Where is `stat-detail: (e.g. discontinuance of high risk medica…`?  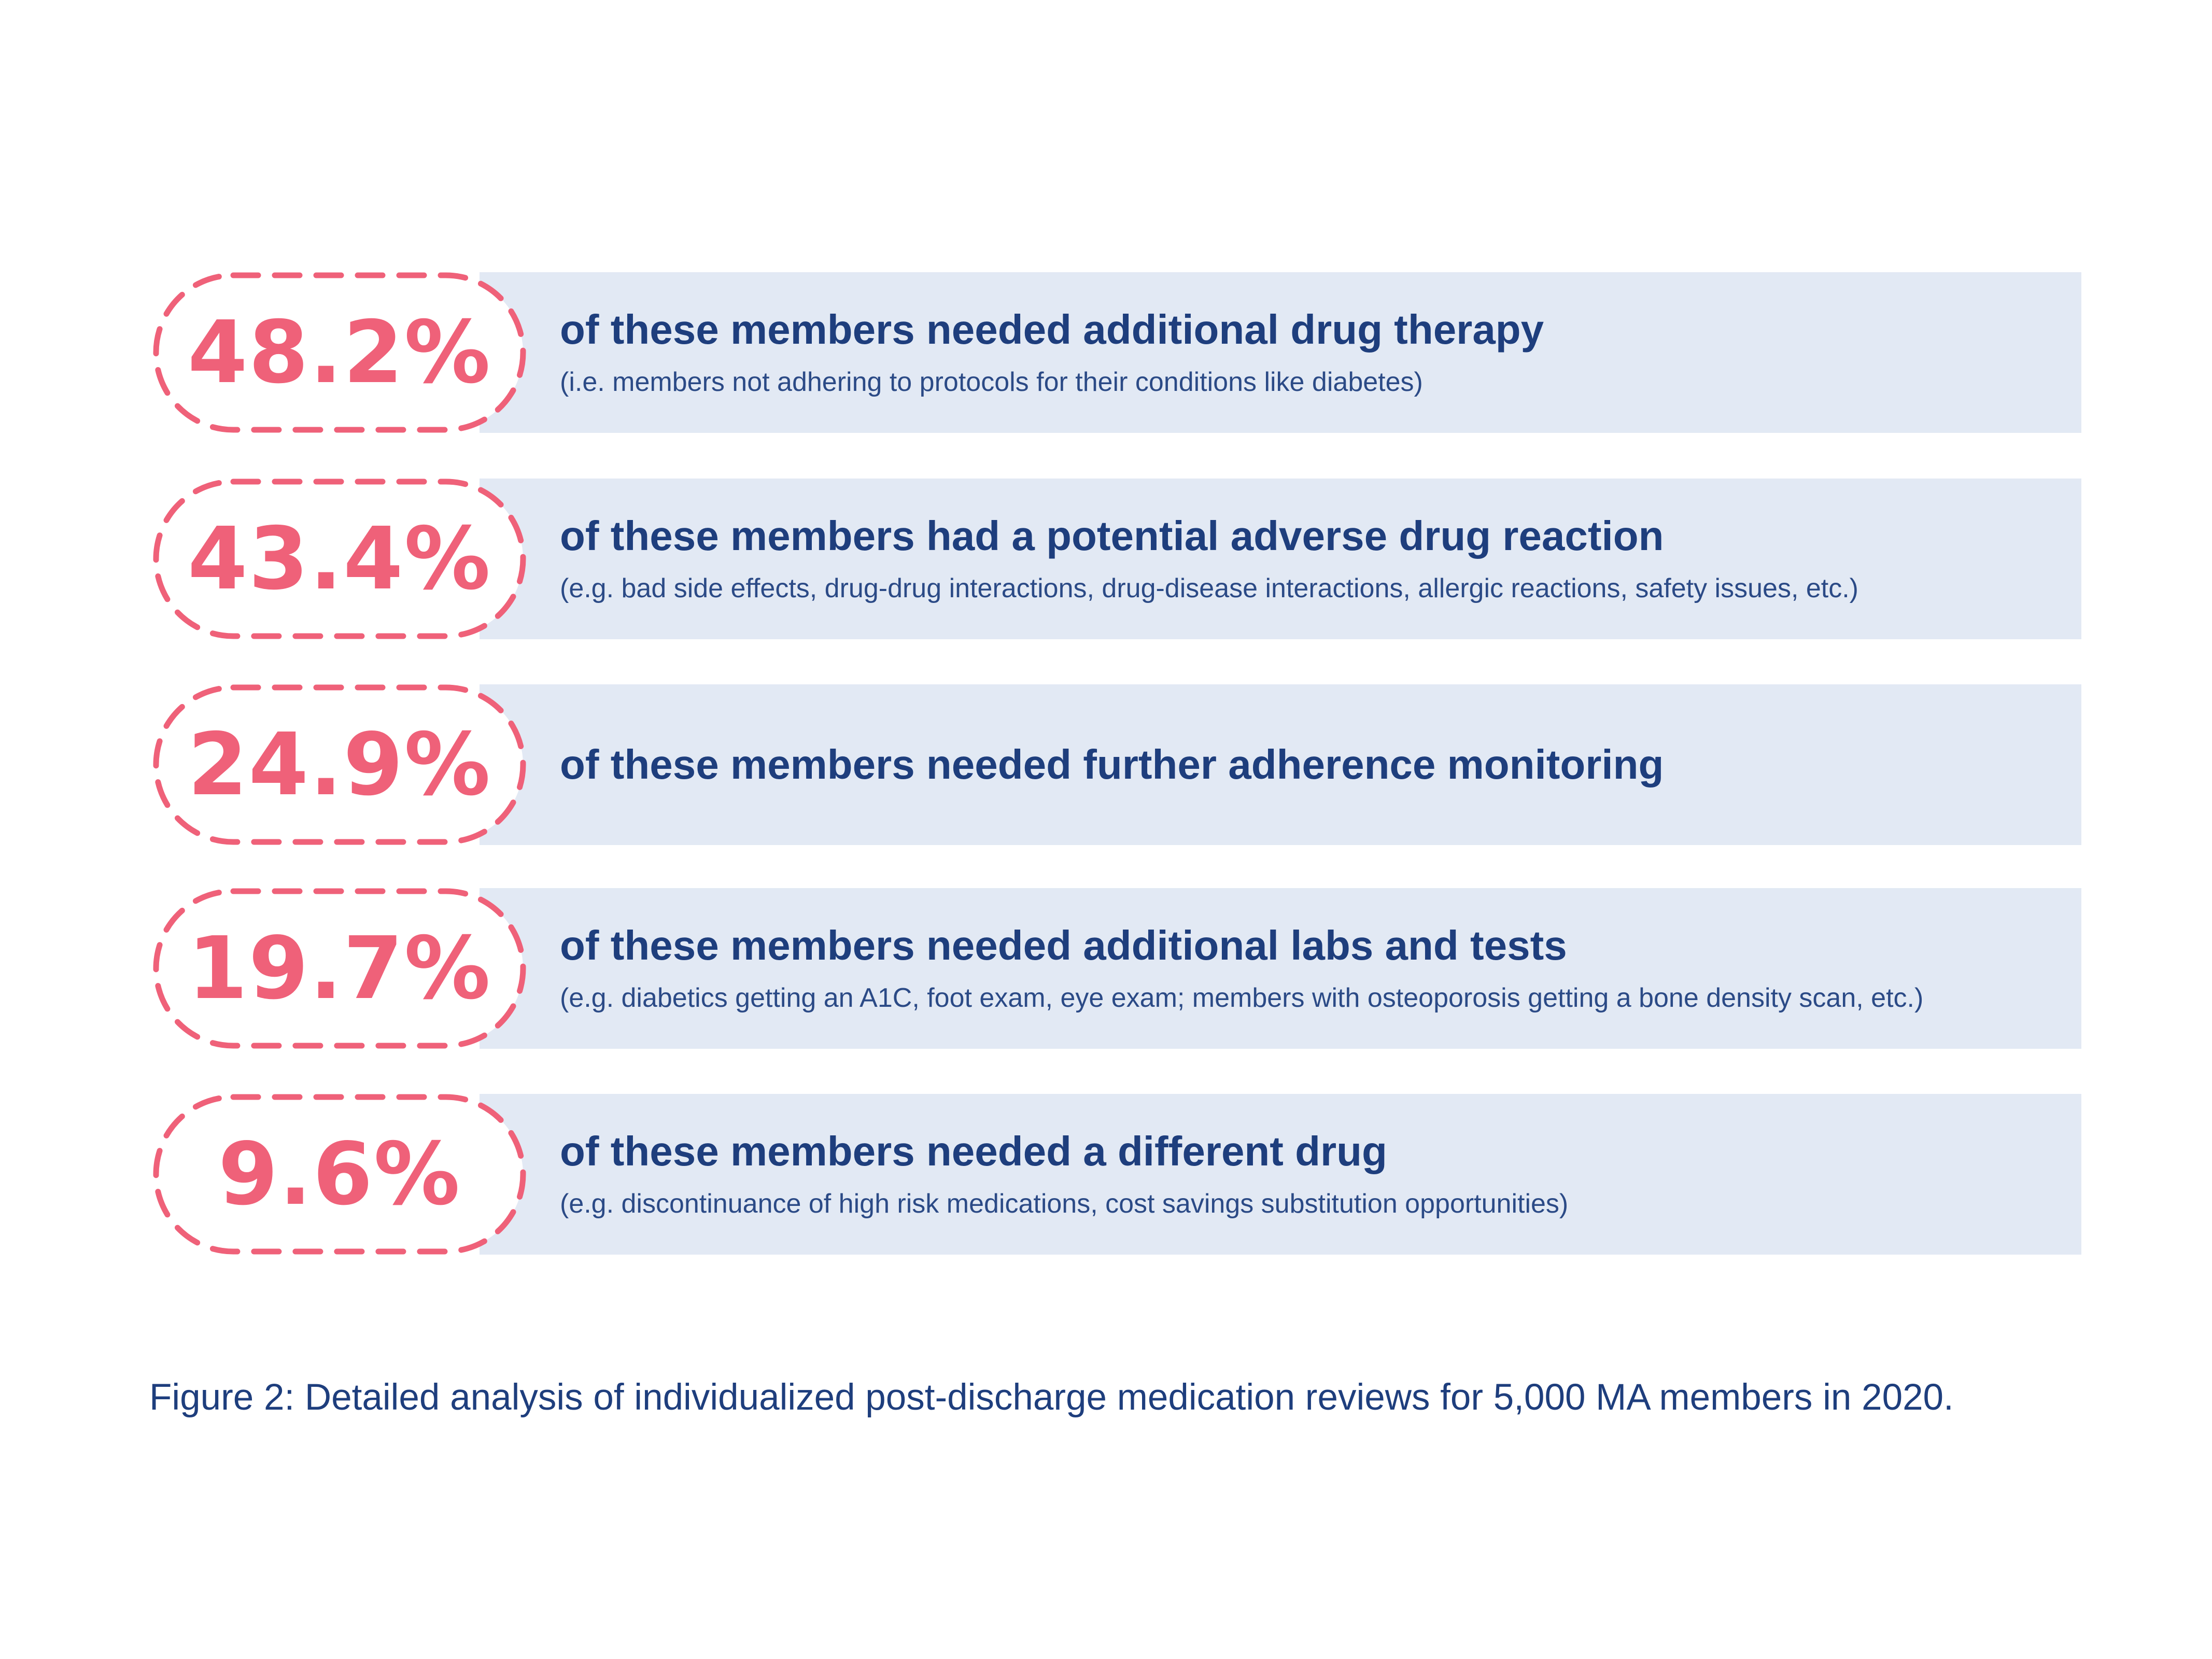
stat-detail: (e.g. discontinuance of high risk medica… is located at coordinates (1064, 1204).